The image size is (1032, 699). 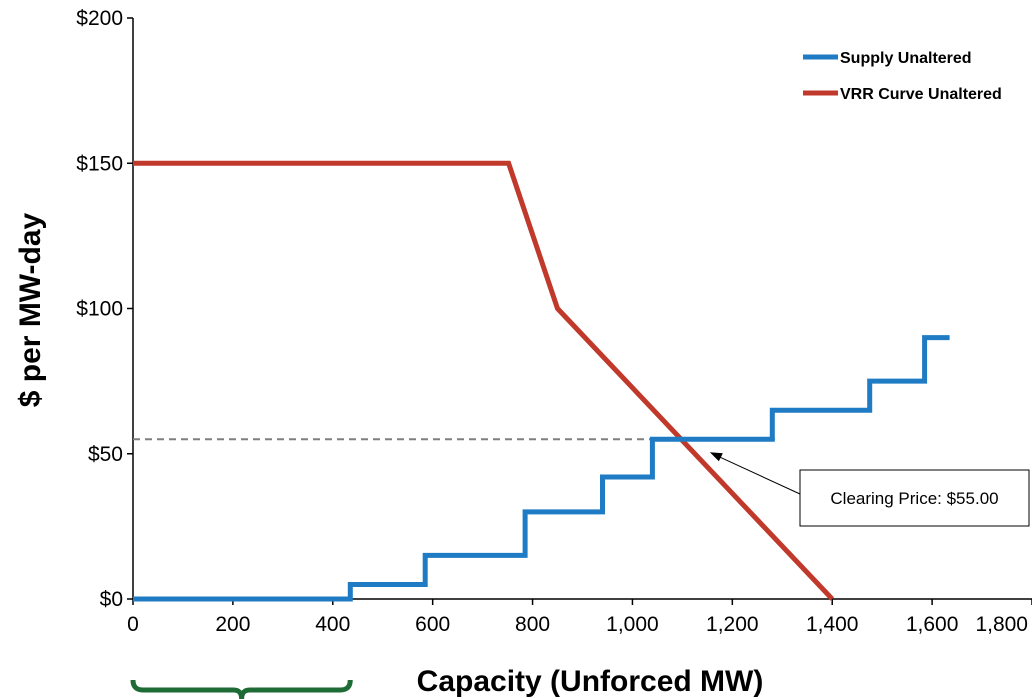 What do you see at coordinates (432, 624) in the screenshot?
I see `x-tick-label: 600` at bounding box center [432, 624].